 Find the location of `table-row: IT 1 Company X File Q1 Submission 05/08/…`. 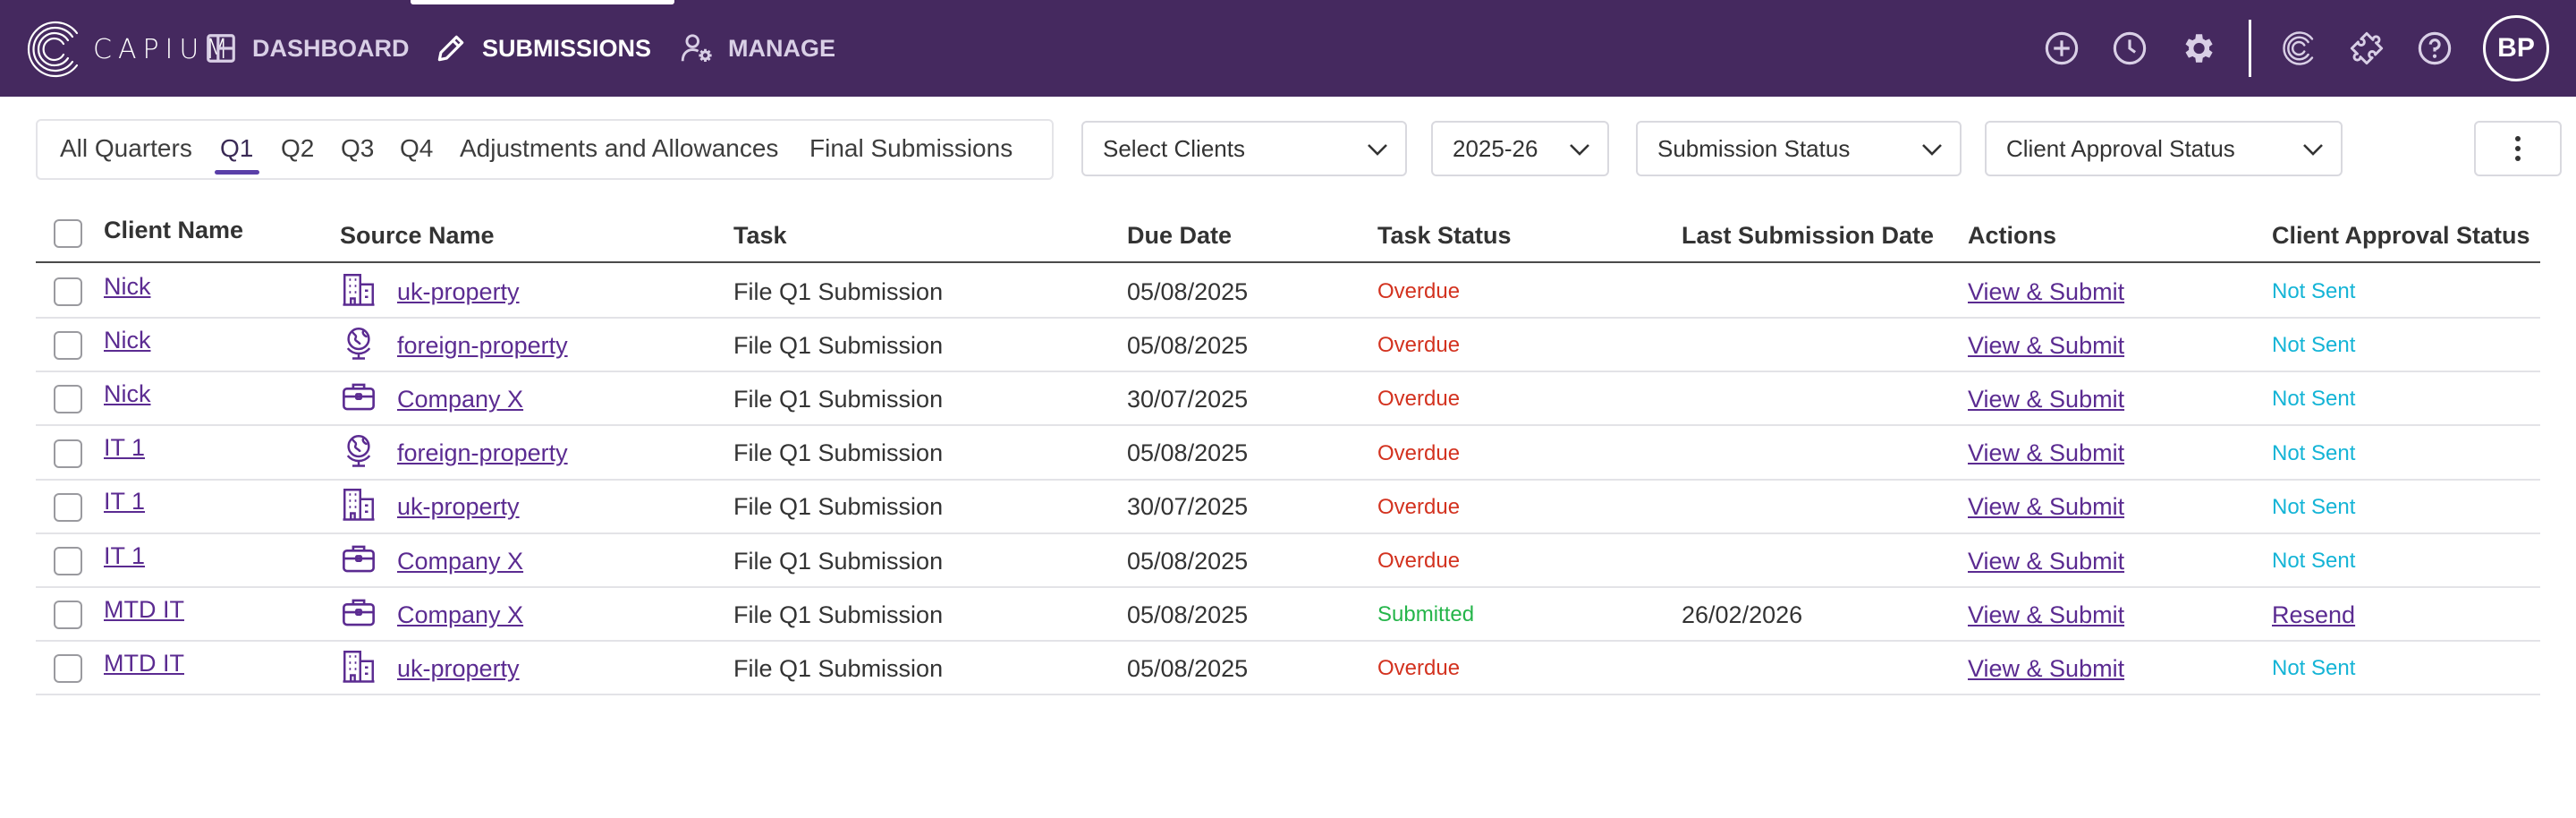

table-row: IT 1 Company X File Q1 Submission 05/08/… is located at coordinates (1288, 561).